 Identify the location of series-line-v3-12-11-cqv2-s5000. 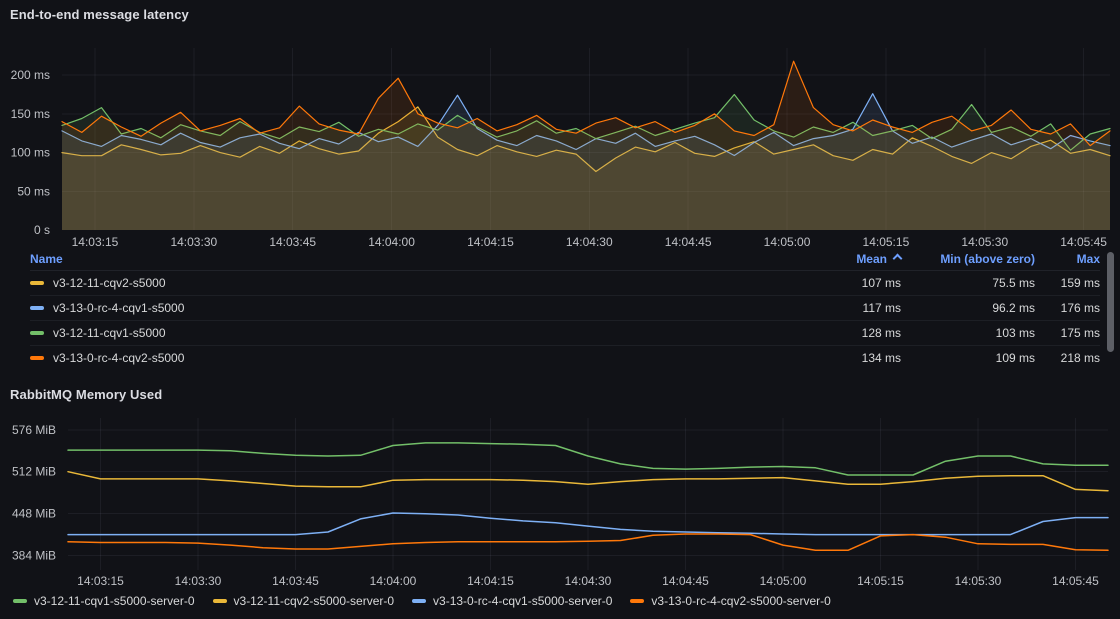
(586, 139).